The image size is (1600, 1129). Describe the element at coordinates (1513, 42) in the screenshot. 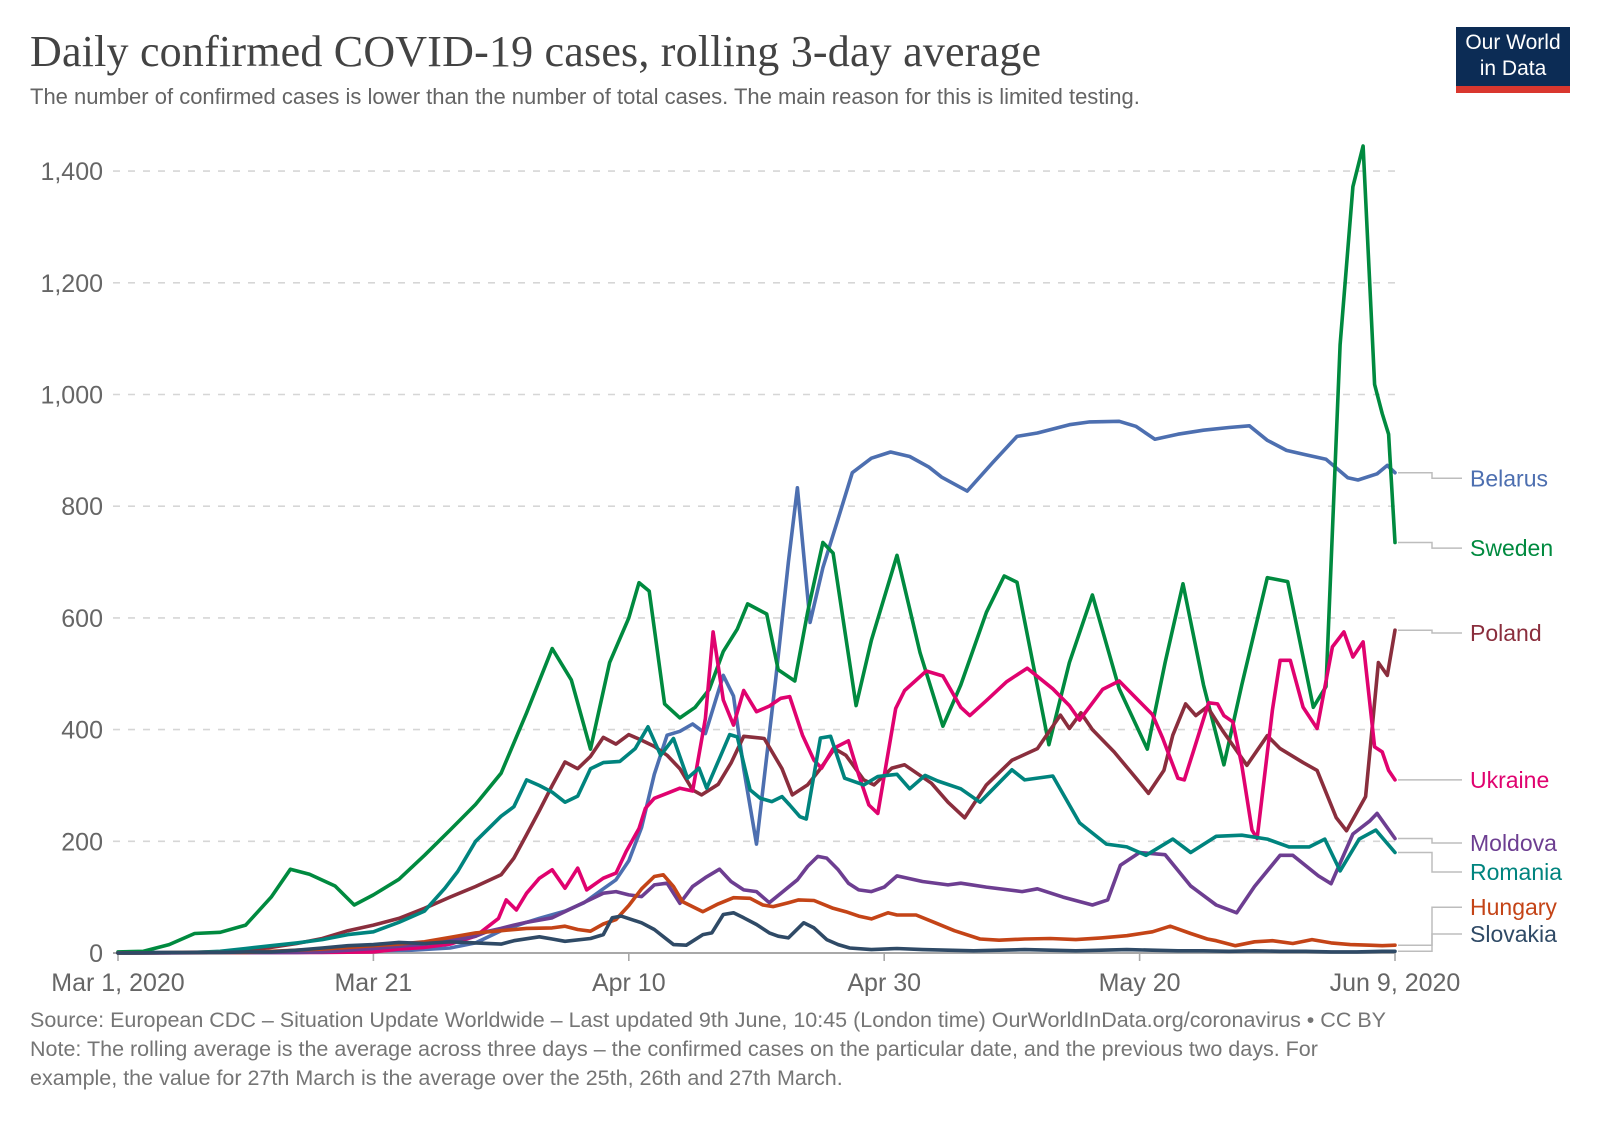

I see `owid-logo-line1: Our World` at that location.